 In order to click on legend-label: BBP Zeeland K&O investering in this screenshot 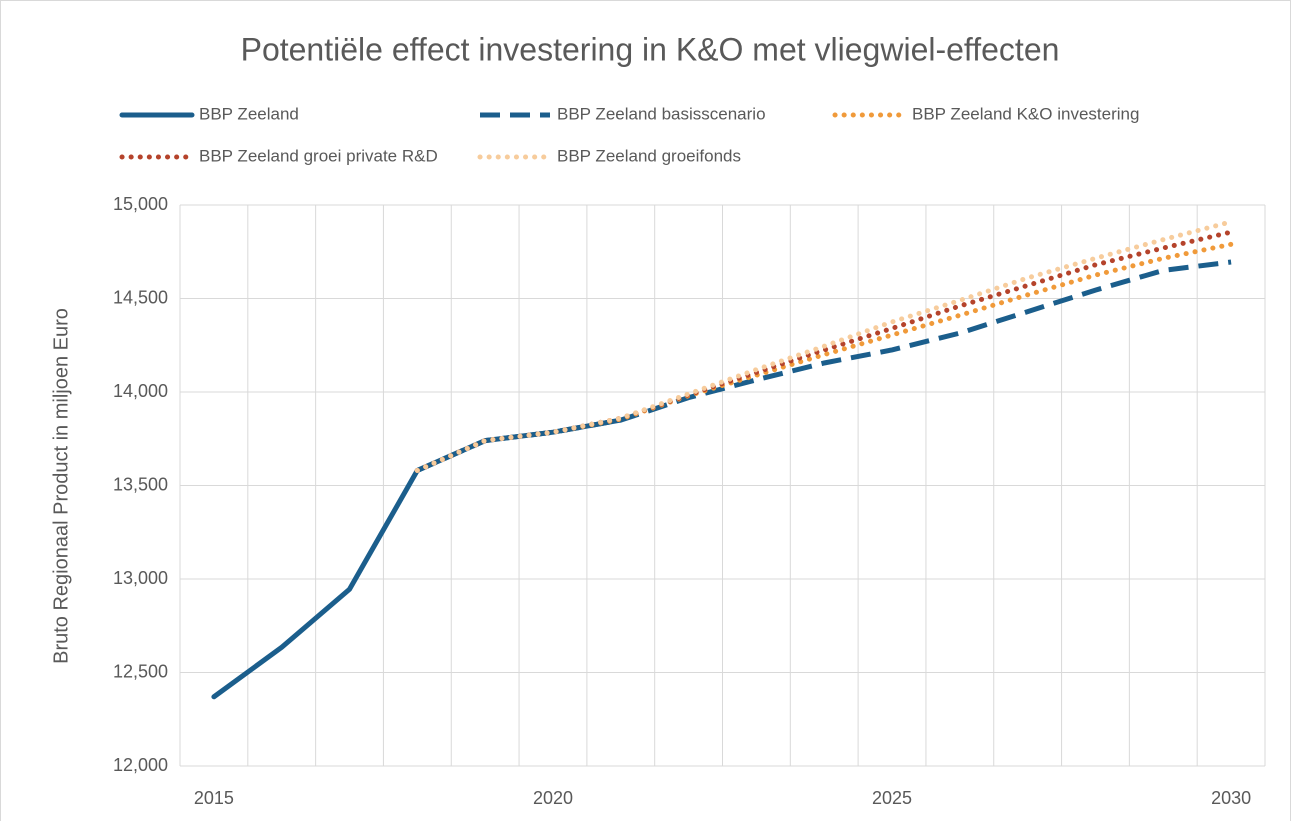, I will do `click(1025, 113)`.